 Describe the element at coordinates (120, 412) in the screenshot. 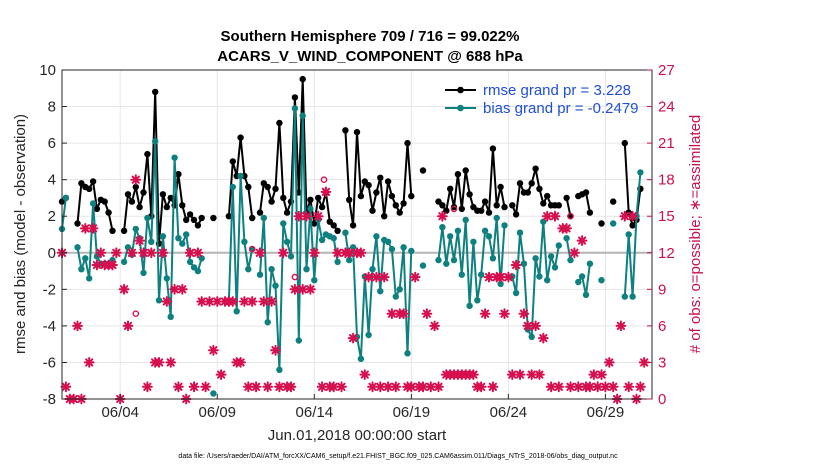

I see `x-tick-label: 06/04` at that location.